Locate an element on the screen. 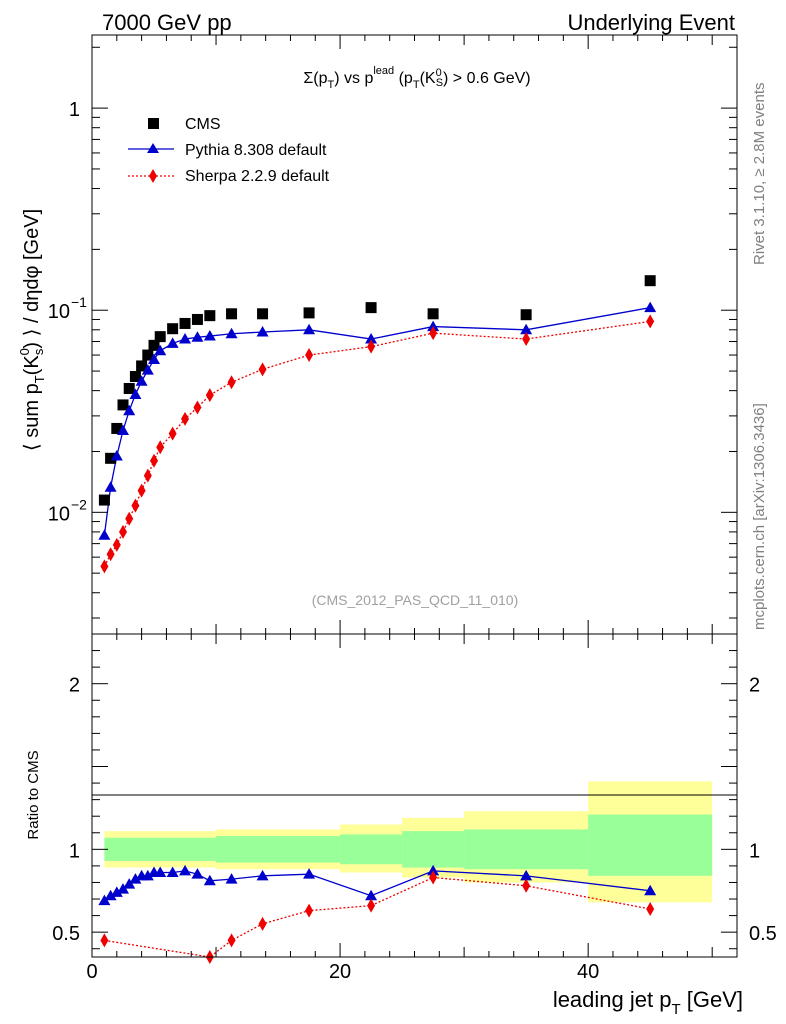 The width and height of the screenshot is (786, 1024). y-tick-label-2: 10 is located at coordinates (59, 514).